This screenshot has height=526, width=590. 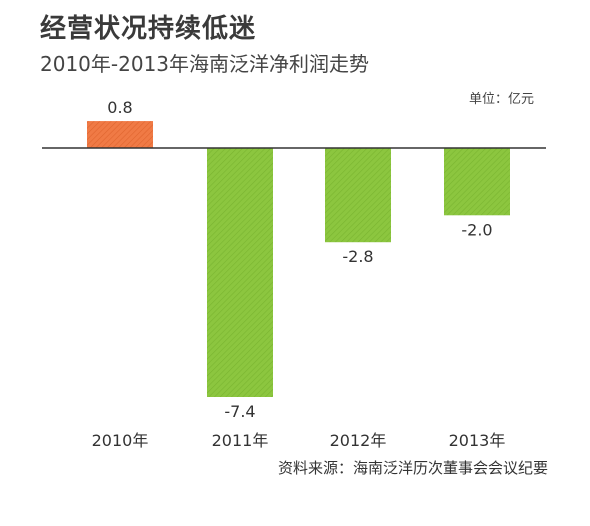 What do you see at coordinates (412, 468) in the screenshot?
I see `source-note: 资料来源：海南泛洋历次董事会会议纪要` at bounding box center [412, 468].